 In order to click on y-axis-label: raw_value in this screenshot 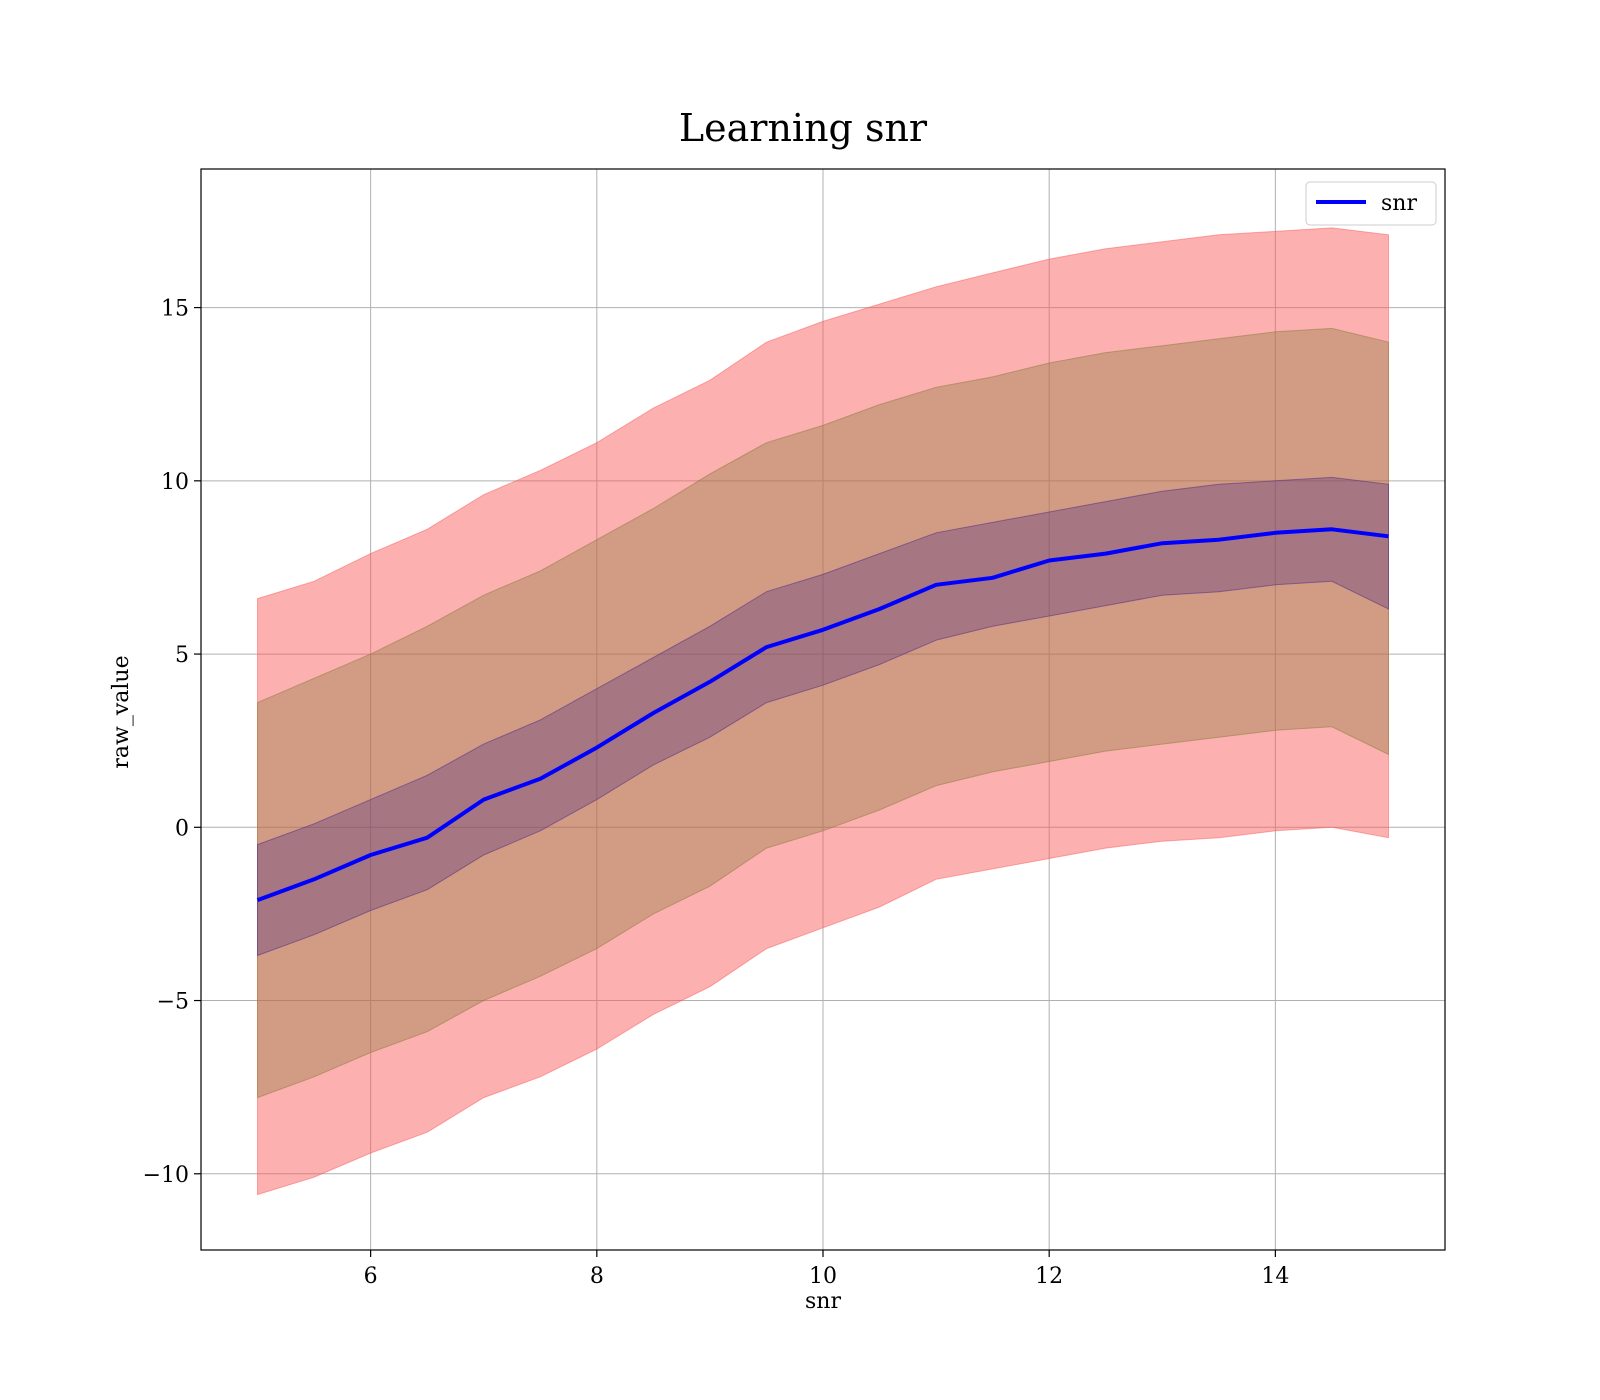, I will do `click(121, 711)`.